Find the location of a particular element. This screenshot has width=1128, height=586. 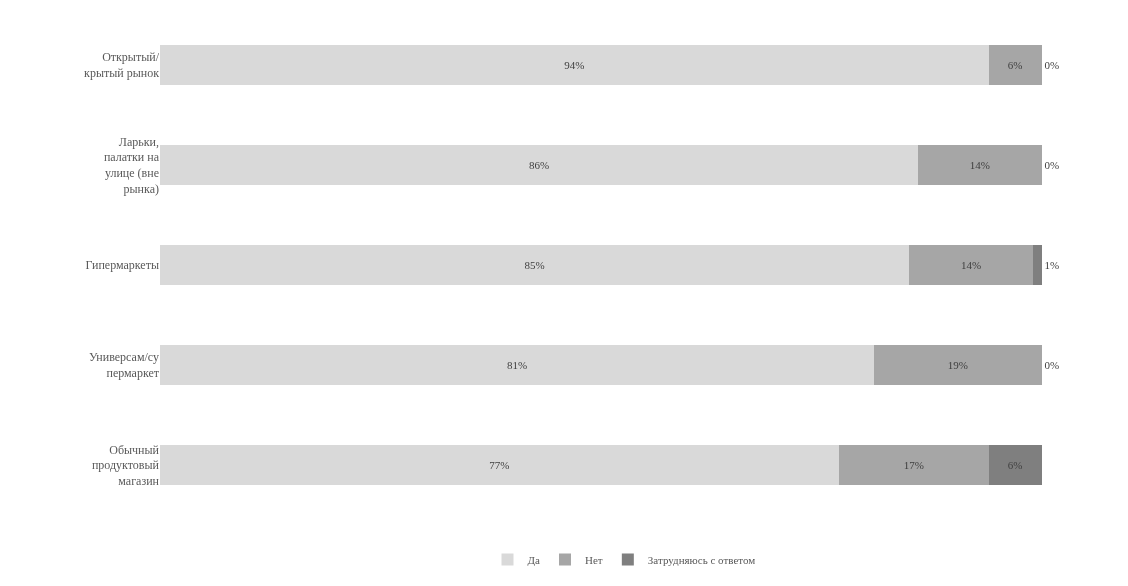

data-label: 17% is located at coordinates (913, 465).